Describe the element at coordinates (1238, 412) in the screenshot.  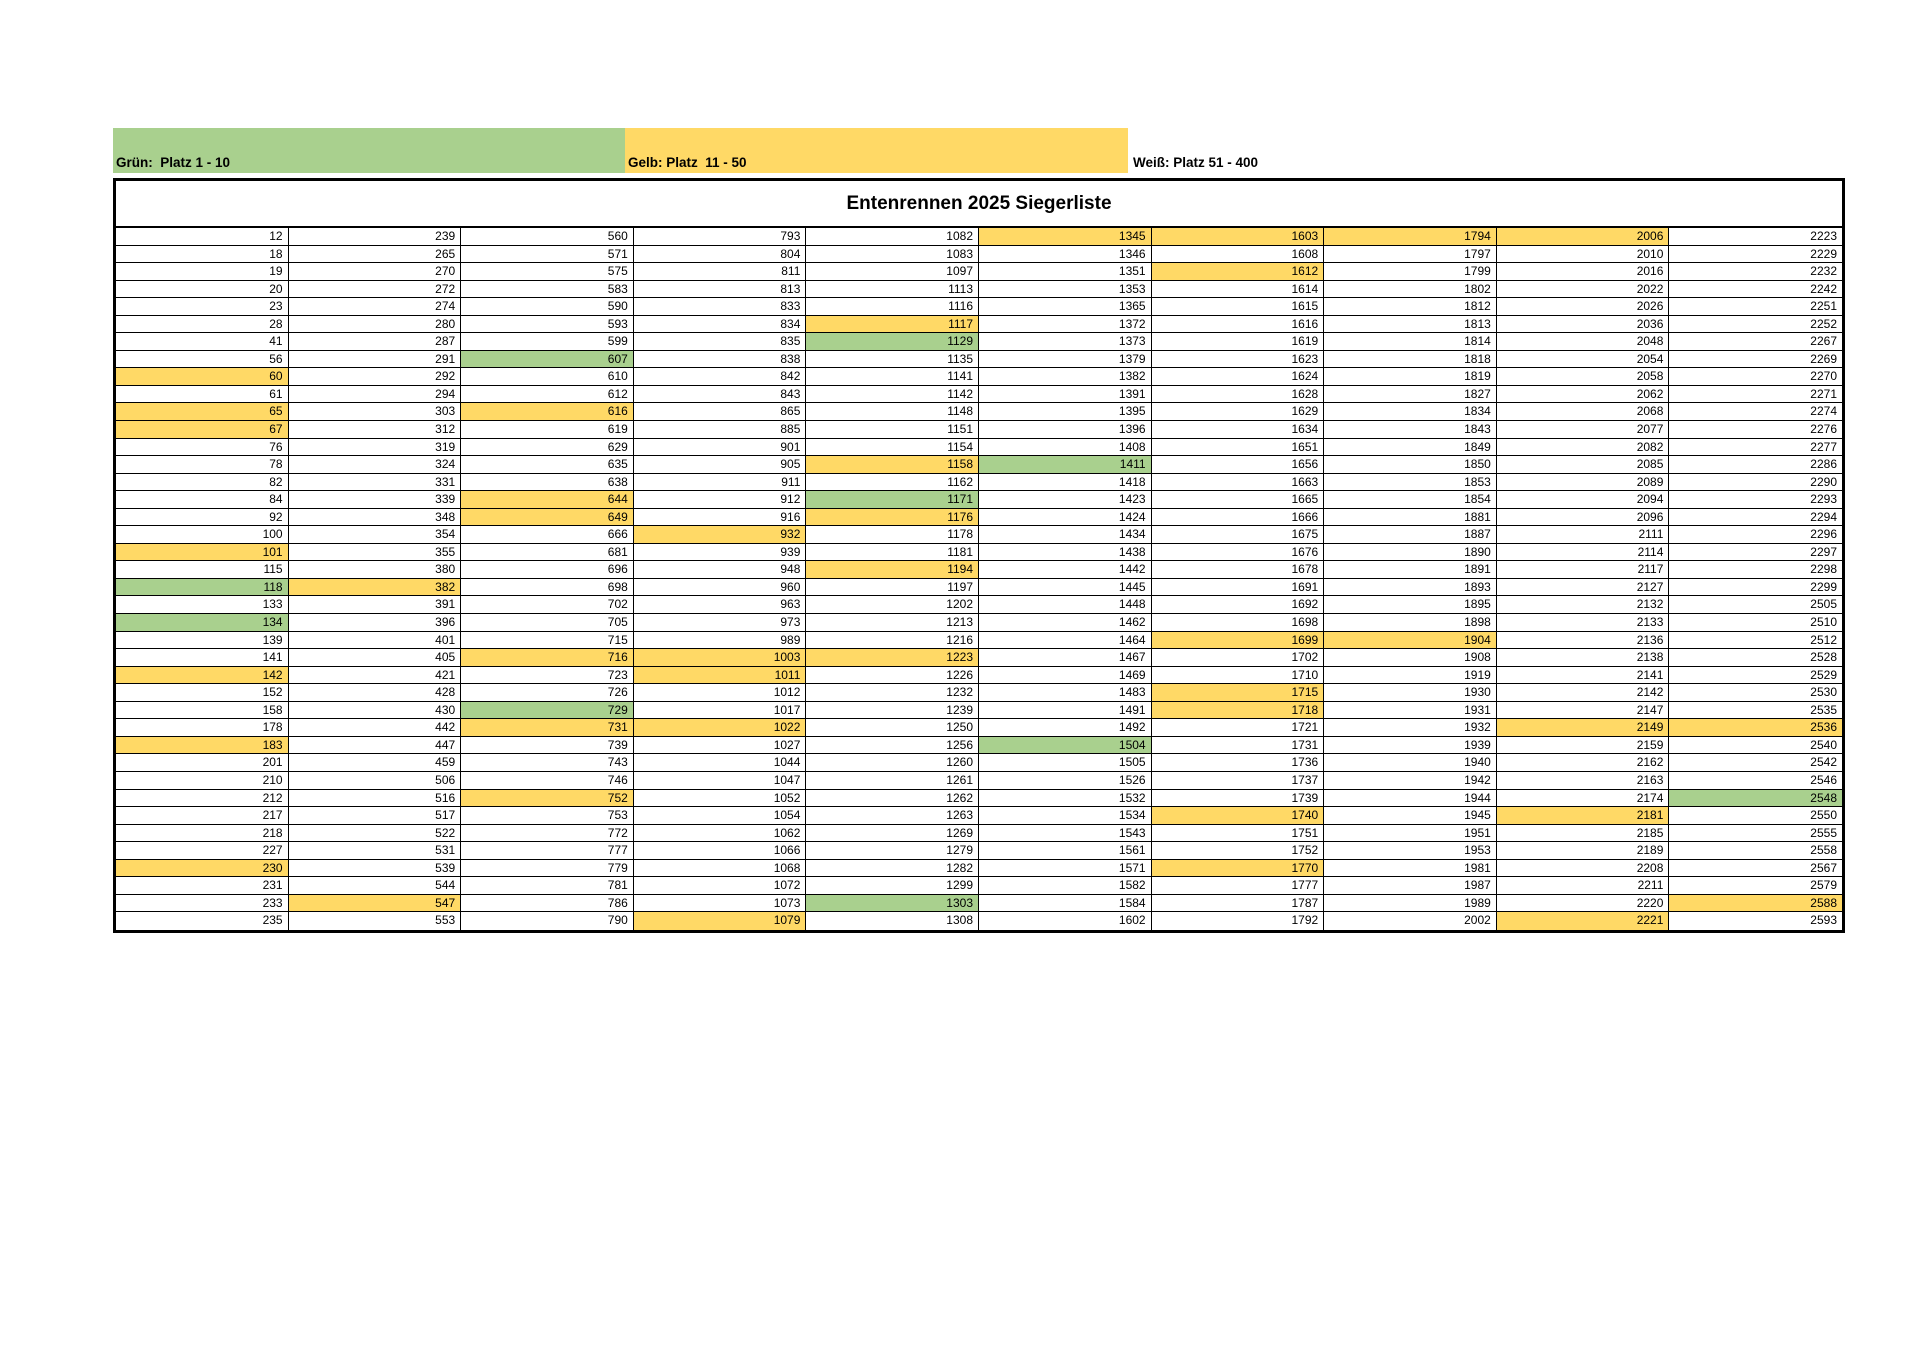
I see `table-cell: 1629` at that location.